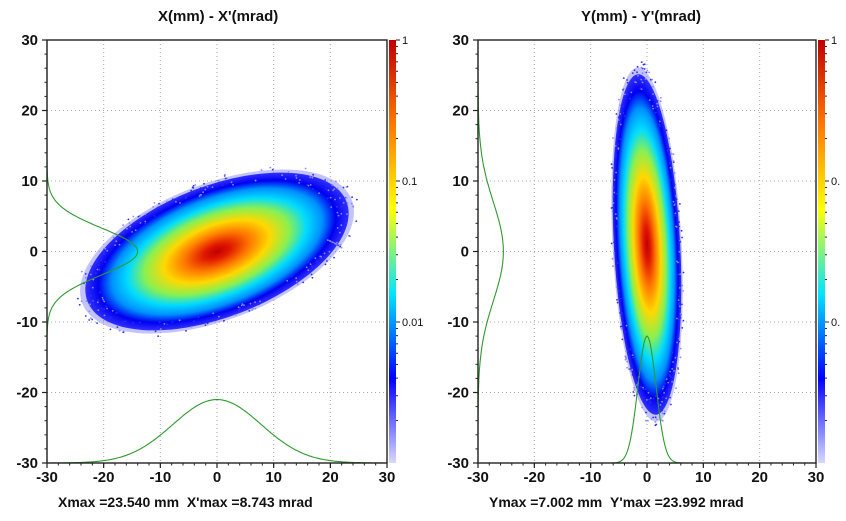  What do you see at coordinates (119, 502) in the screenshot?
I see `xmax-label: Xmax =23.540 mm` at bounding box center [119, 502].